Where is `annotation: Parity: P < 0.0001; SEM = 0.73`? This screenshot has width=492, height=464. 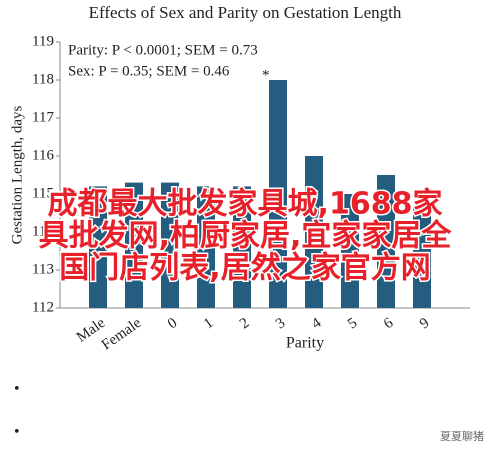
annotation: Parity: P < 0.0001; SEM = 0.73 is located at coordinates (163, 50).